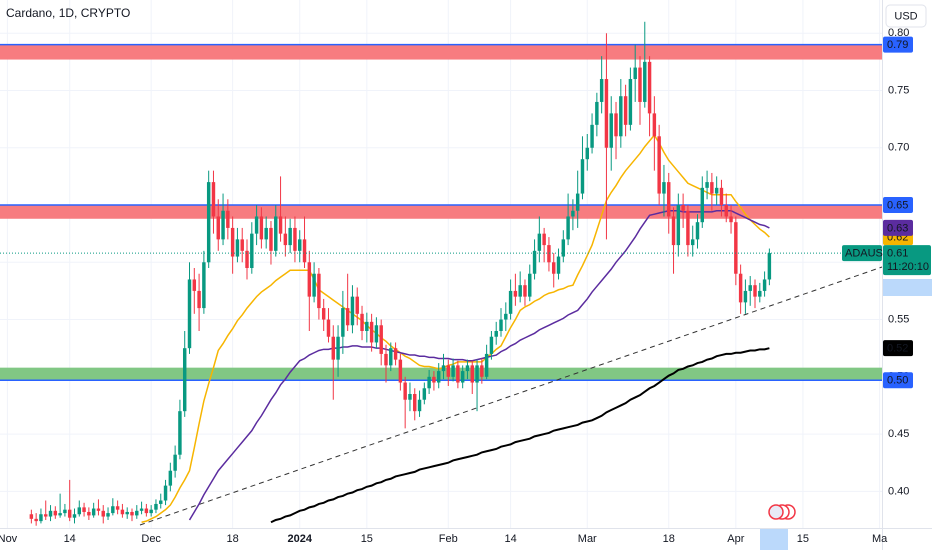 The width and height of the screenshot is (932, 550). I want to click on level-label-bg, so click(898, 205).